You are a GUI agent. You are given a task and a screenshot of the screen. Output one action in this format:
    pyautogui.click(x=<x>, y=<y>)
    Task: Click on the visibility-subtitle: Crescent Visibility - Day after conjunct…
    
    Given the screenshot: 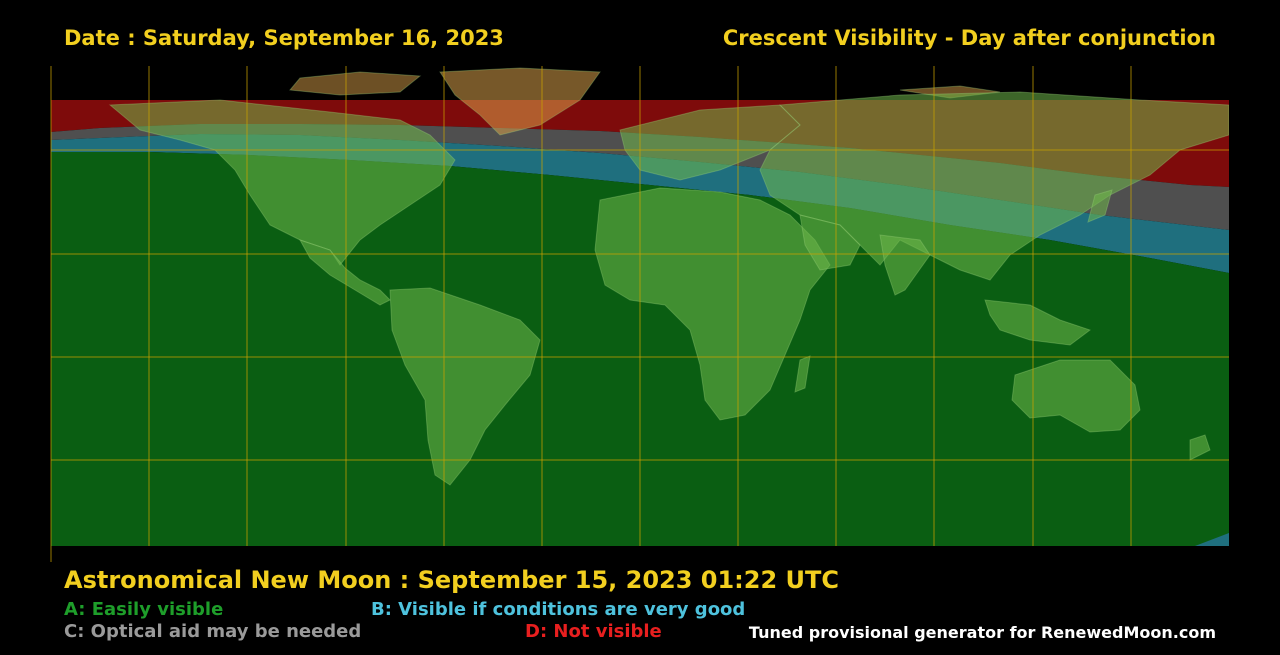 What is the action you would take?
    pyautogui.click(x=969, y=38)
    